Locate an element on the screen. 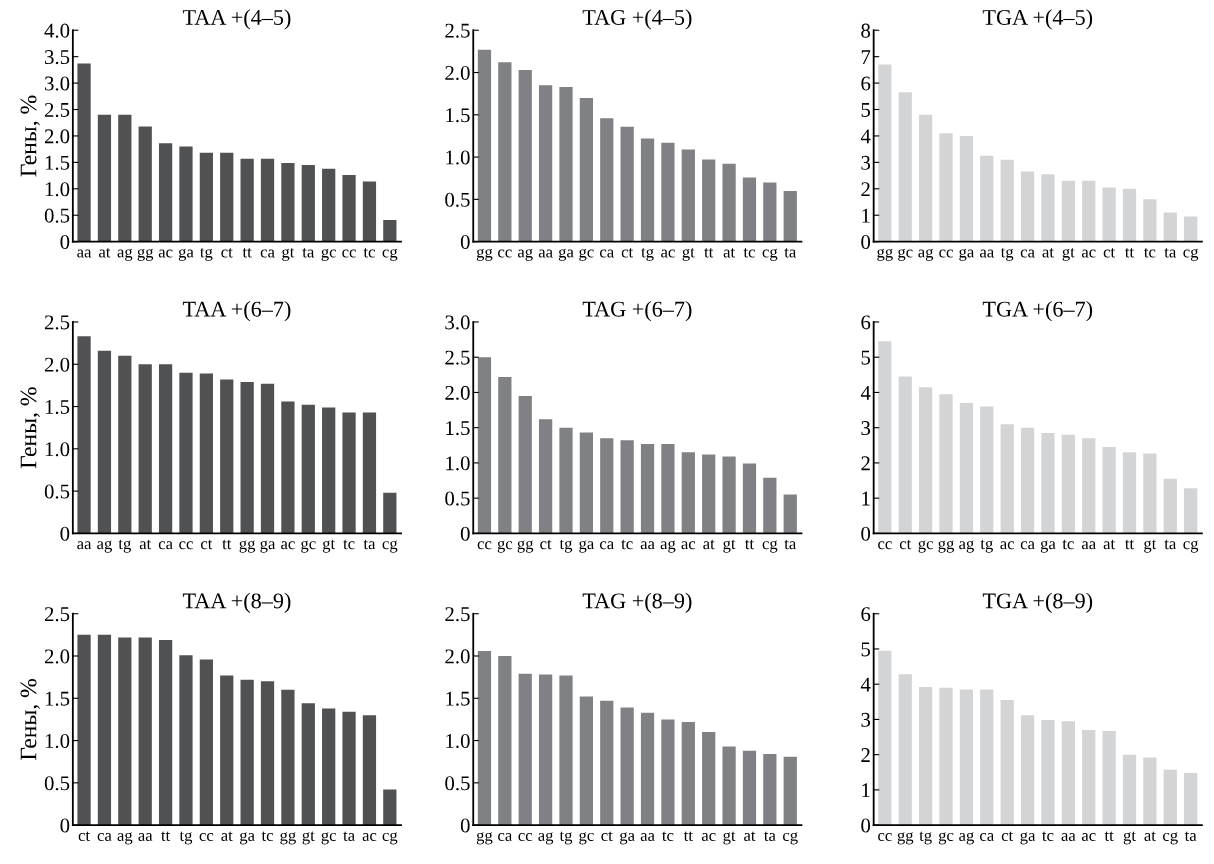 This screenshot has height=864, width=1214. y-tick-label: 5 is located at coordinates (866, 649).